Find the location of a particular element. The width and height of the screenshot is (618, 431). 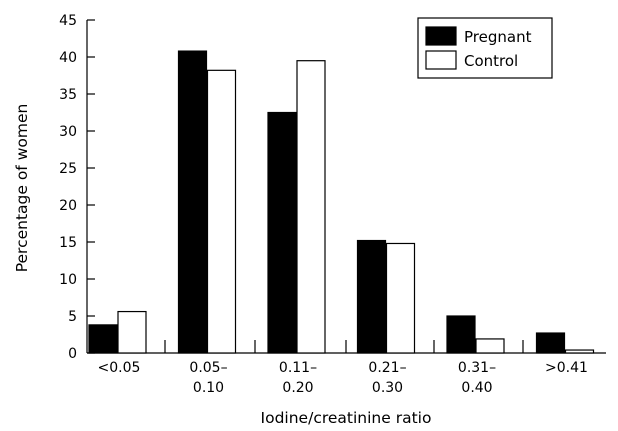

y-tick-label: 25 is located at coordinates (68, 169).